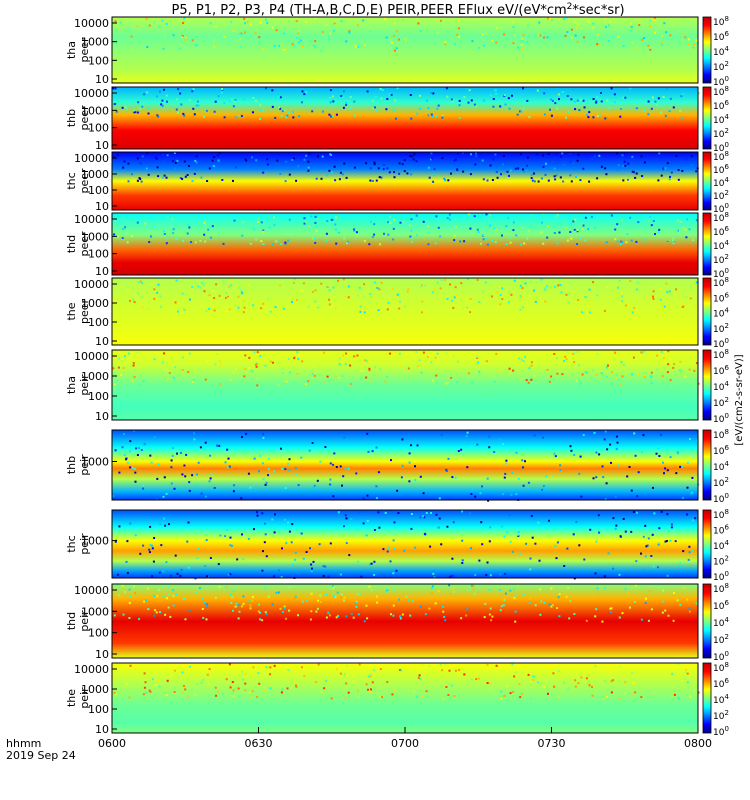 Image resolution: width=750 pixels, height=800 pixels. Describe the element at coordinates (721, 182) in the screenshot. I see `colorbar-tick-label: 10⁴` at that location.